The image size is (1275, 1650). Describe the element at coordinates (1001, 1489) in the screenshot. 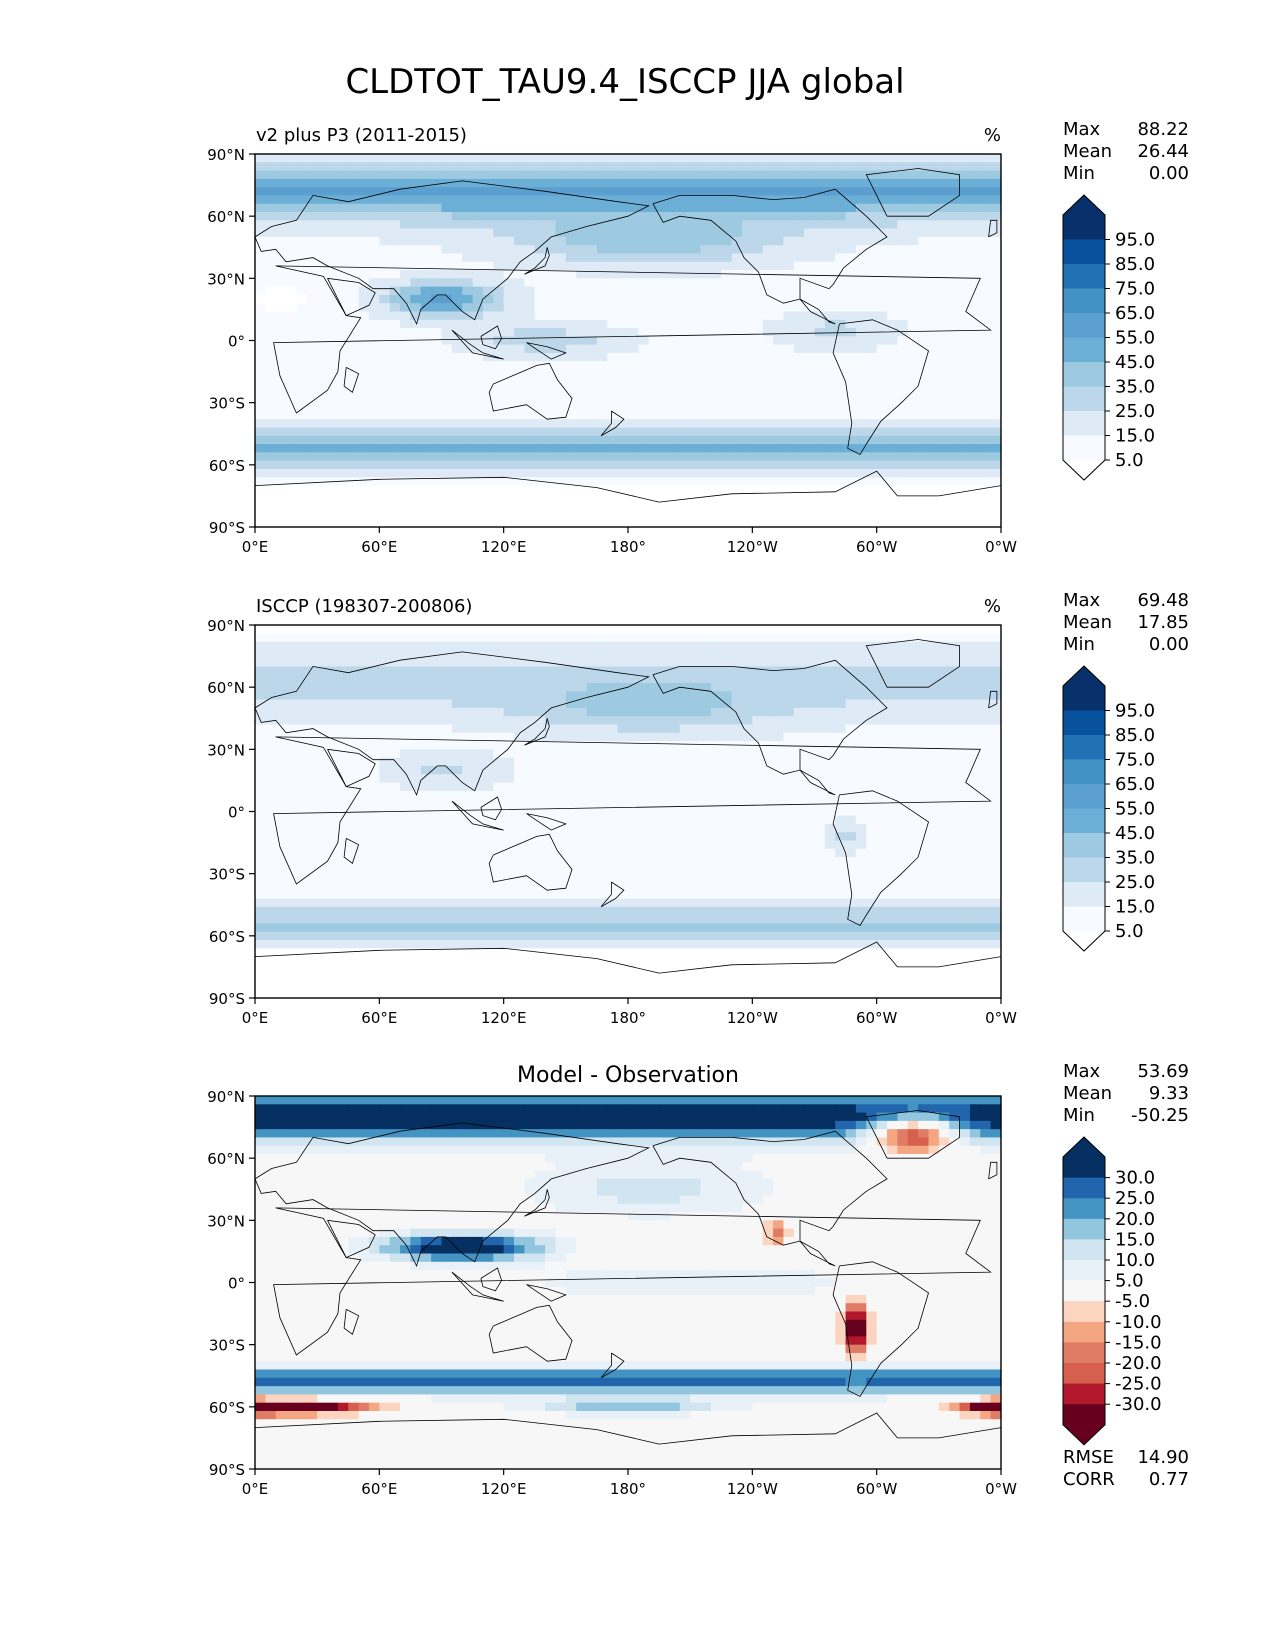

I see `x-tick-label: 0°W` at that location.